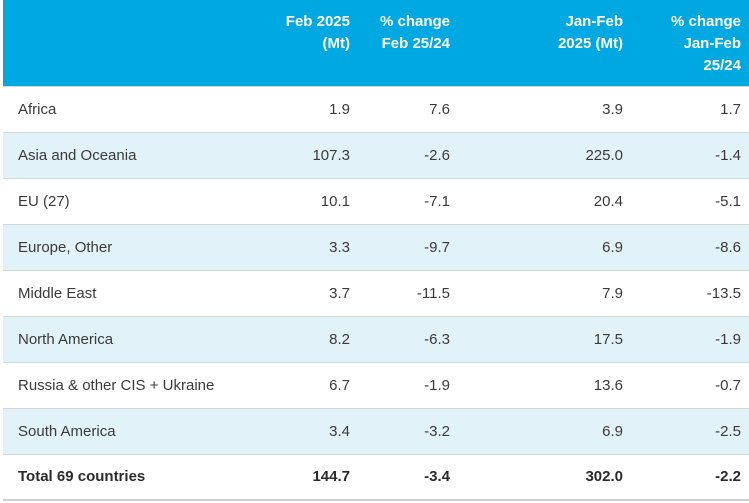 Image resolution: width=749 pixels, height=503 pixels. Describe the element at coordinates (544, 200) in the screenshot. I see `value-cell: 20.4` at that location.